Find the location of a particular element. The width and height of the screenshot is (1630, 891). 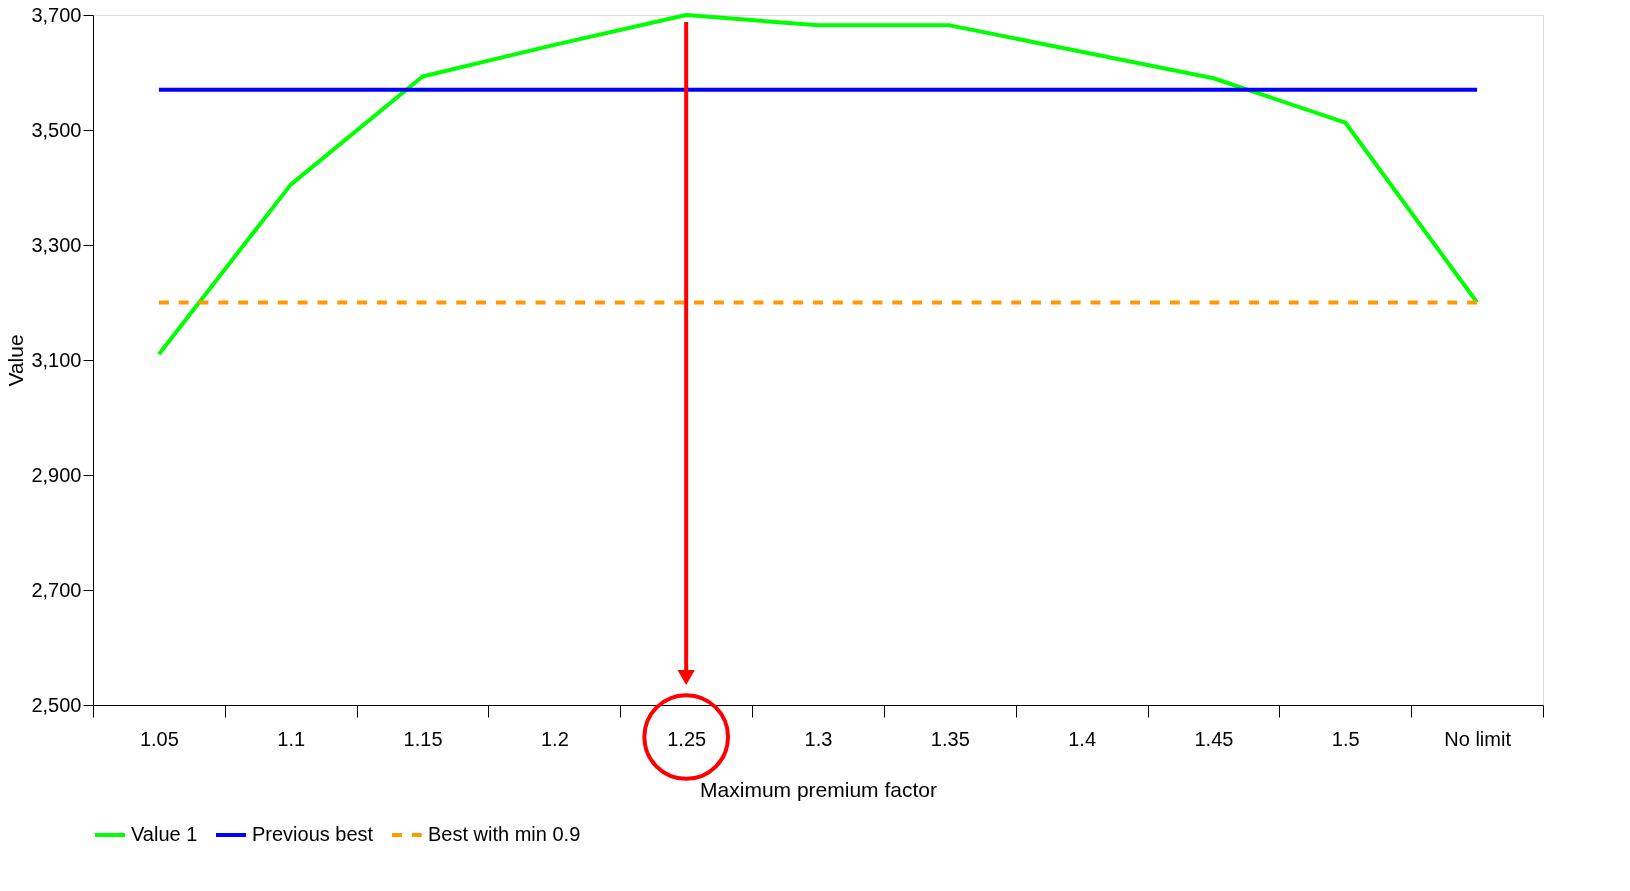

x-tick-label: 1.3 is located at coordinates (818, 738).